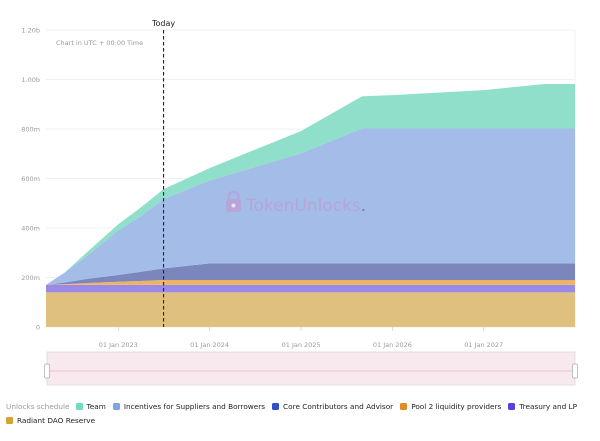 This screenshot has height=441, width=600. I want to click on legend-label: Incentives for Suppliers and Borrowers, so click(194, 406).